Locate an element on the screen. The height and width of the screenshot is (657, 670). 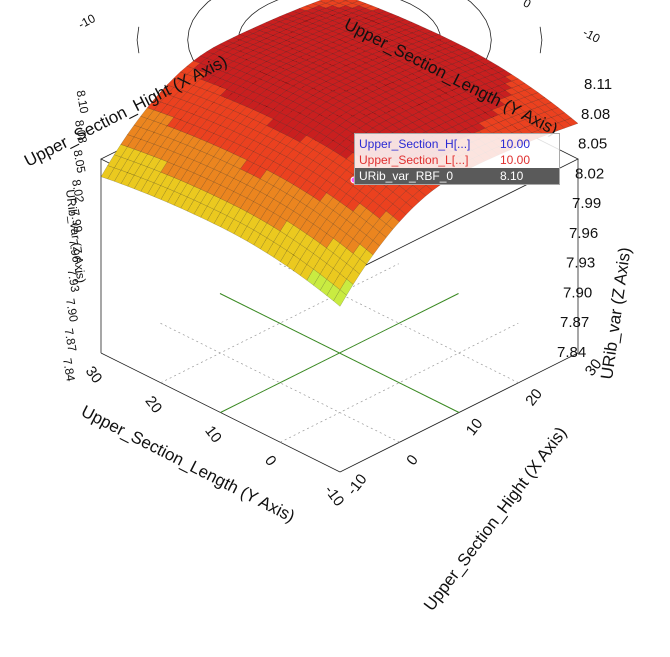
z-tick-label-right: 8.08 is located at coordinates (595, 114).